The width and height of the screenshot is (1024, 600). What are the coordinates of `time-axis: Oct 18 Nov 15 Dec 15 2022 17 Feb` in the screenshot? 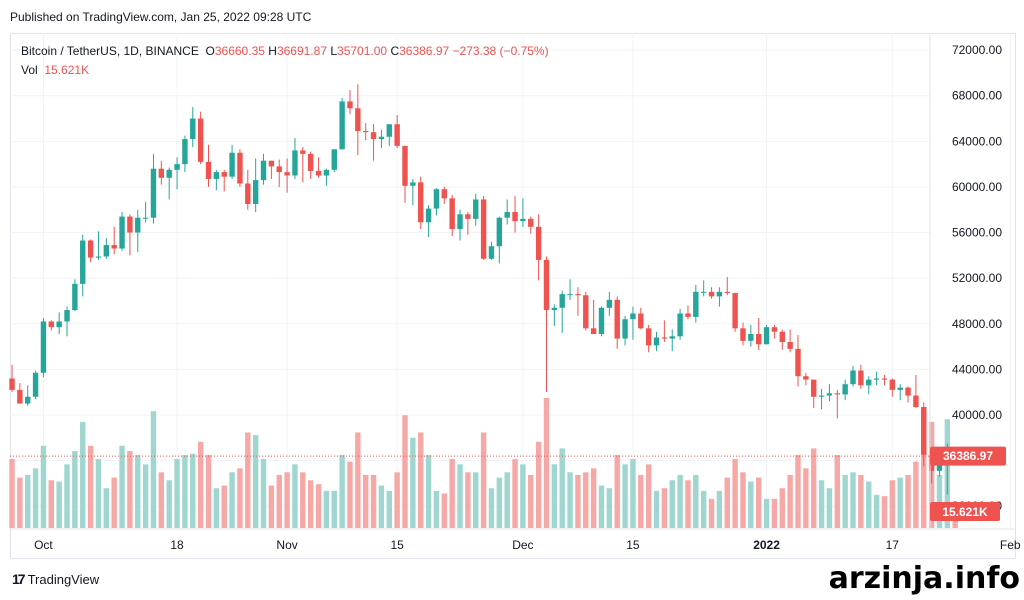 It's located at (527, 545).